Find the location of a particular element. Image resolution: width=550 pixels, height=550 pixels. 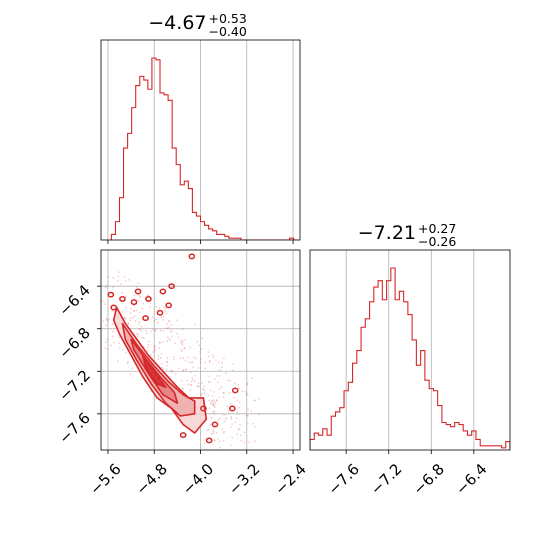

panel-title-lower-error: −0.26 is located at coordinates (437, 241).